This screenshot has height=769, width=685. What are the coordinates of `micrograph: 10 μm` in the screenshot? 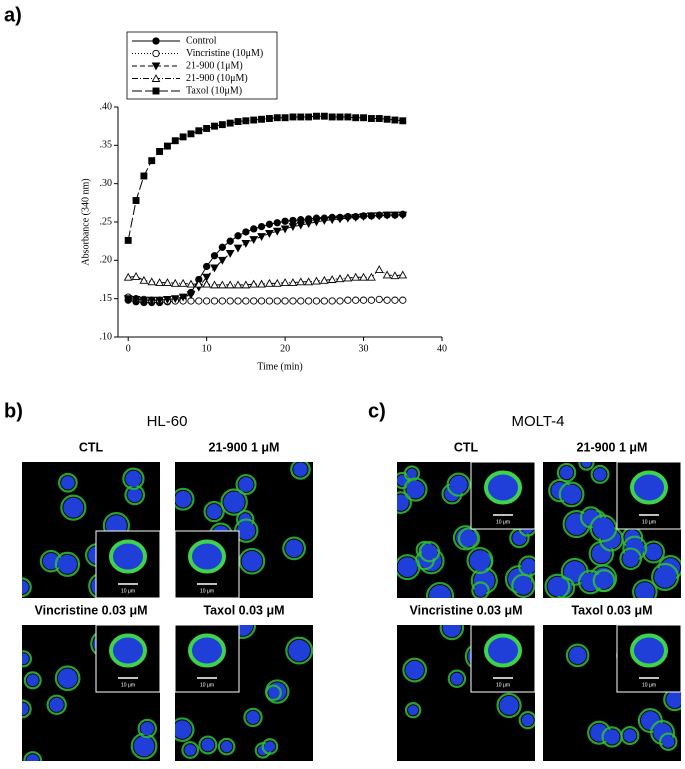 It's located at (612, 692).